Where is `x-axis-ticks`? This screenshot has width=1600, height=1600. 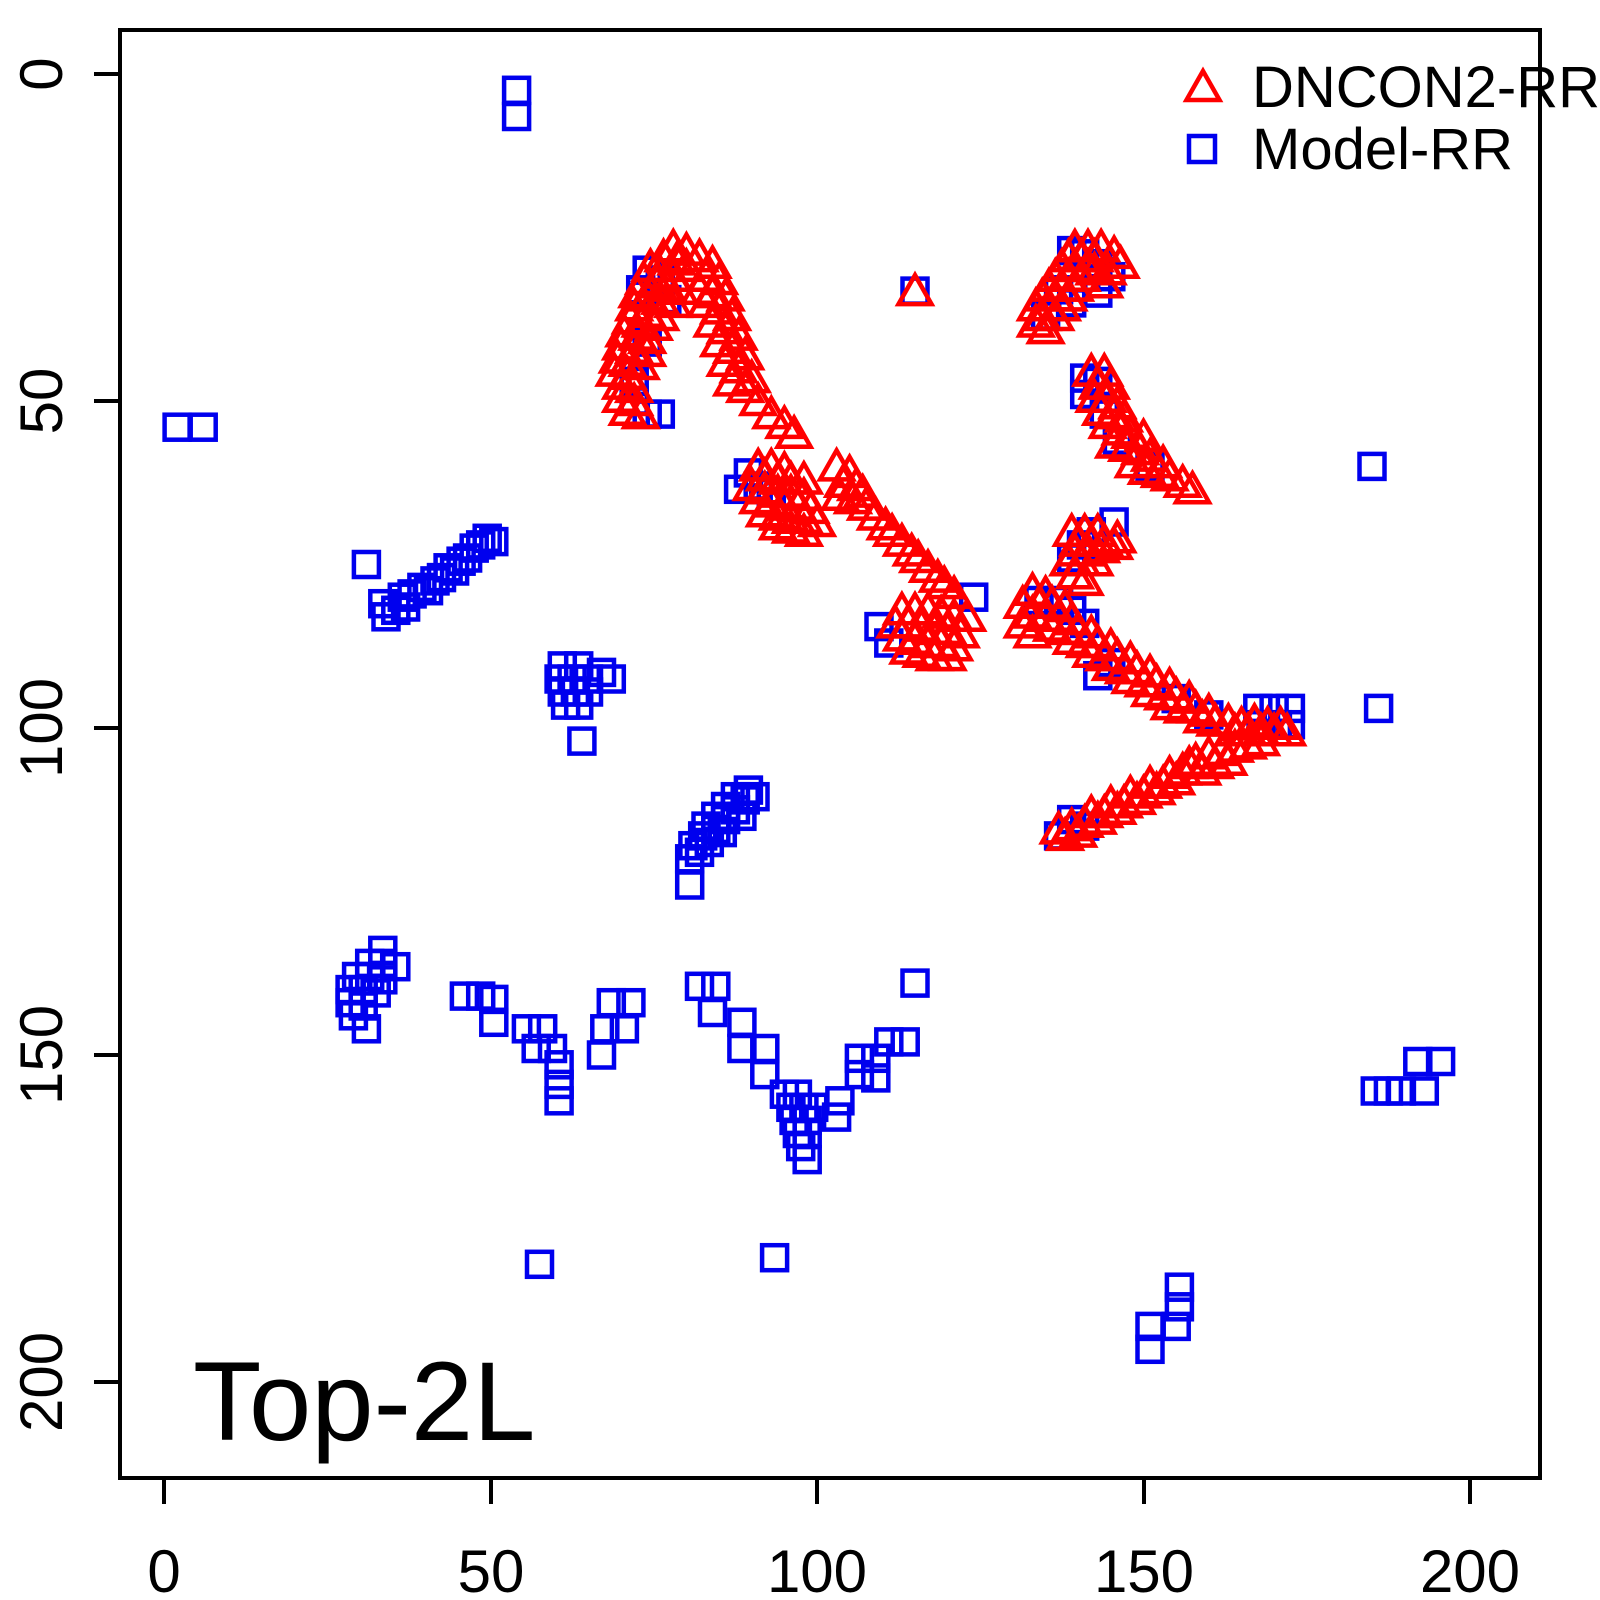 x-axis-ticks is located at coordinates (817, 1491).